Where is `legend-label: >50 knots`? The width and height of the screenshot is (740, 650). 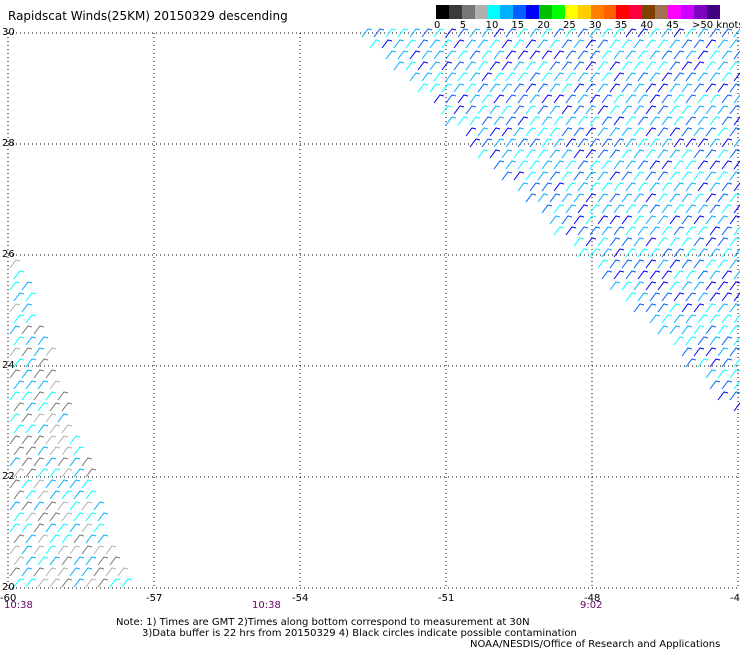
legend-label: >50 knots is located at coordinates (716, 25).